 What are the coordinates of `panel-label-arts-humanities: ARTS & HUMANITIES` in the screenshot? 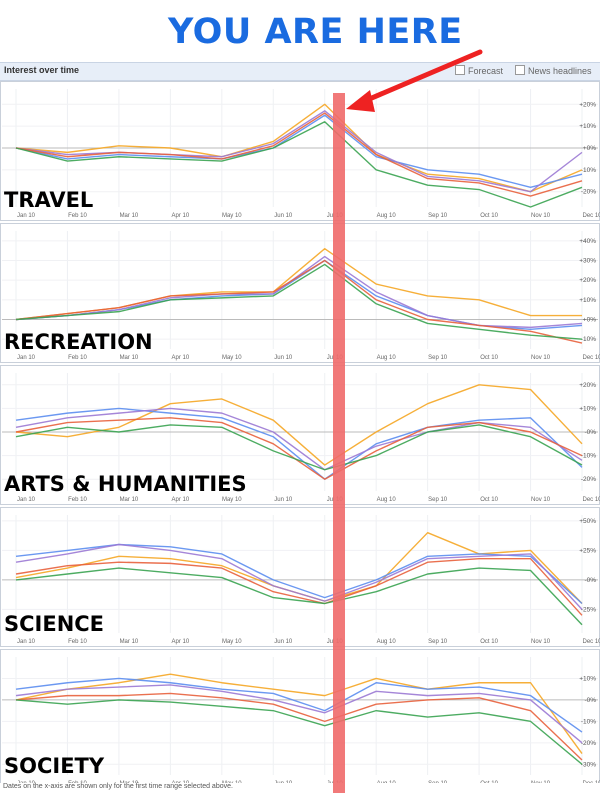 It's located at (125, 484).